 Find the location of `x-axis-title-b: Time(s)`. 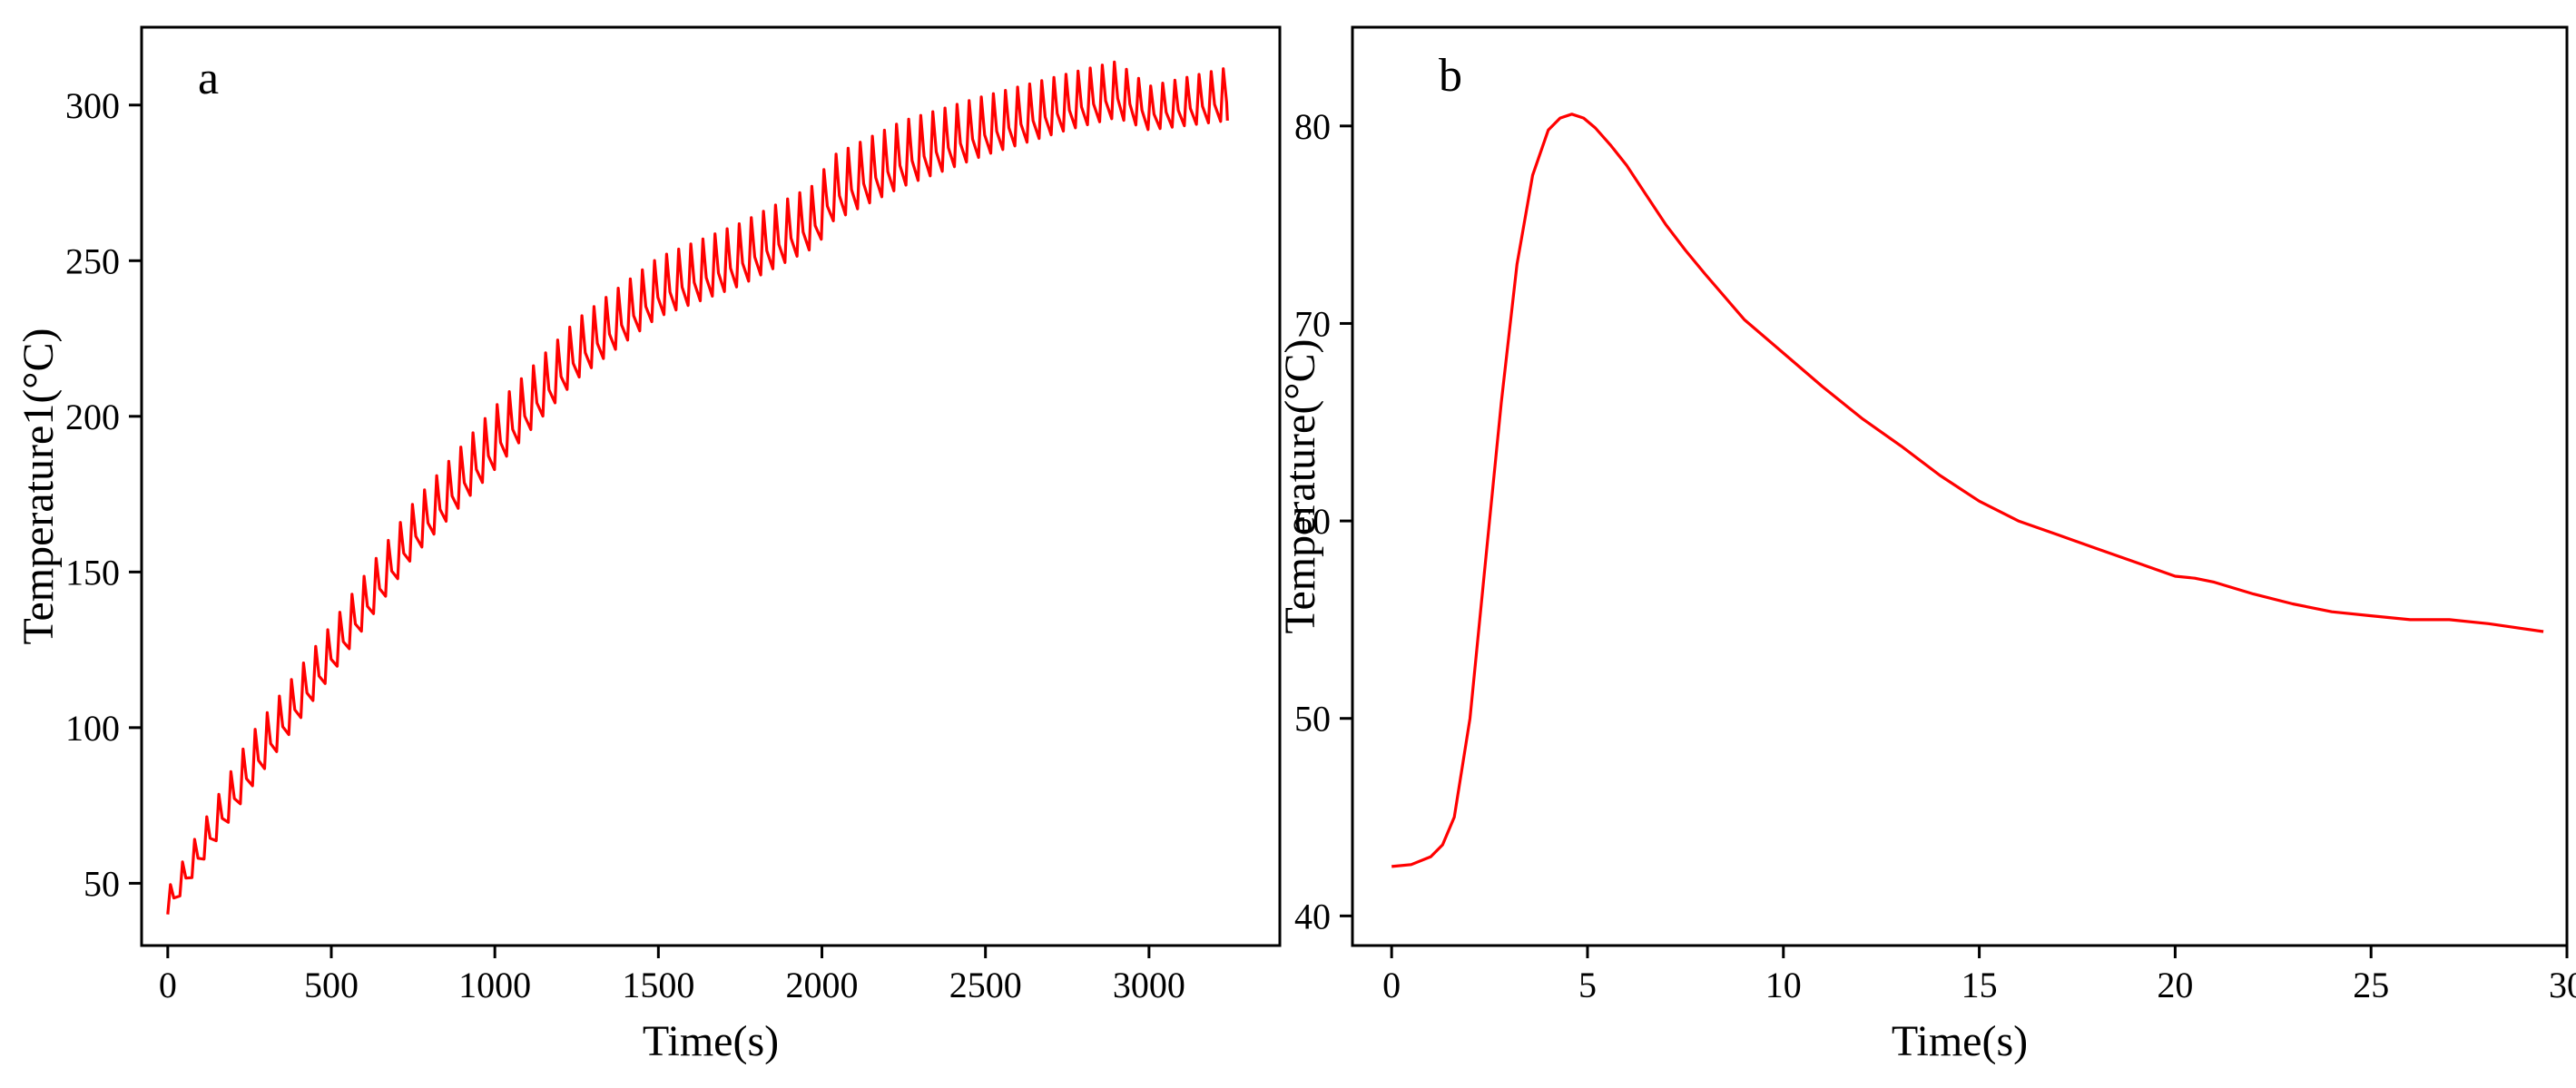

x-axis-title-b: Time(s) is located at coordinates (1960, 1041).